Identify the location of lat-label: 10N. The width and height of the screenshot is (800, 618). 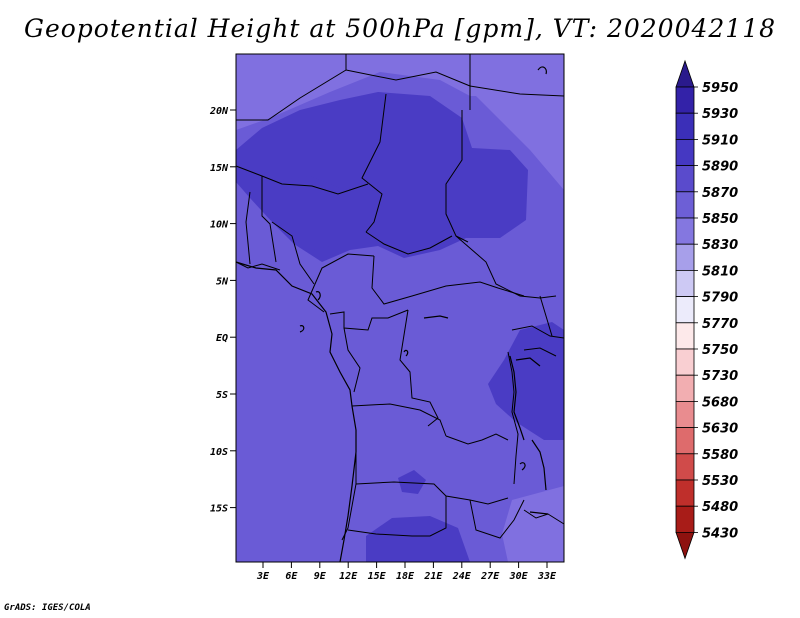
(219, 225).